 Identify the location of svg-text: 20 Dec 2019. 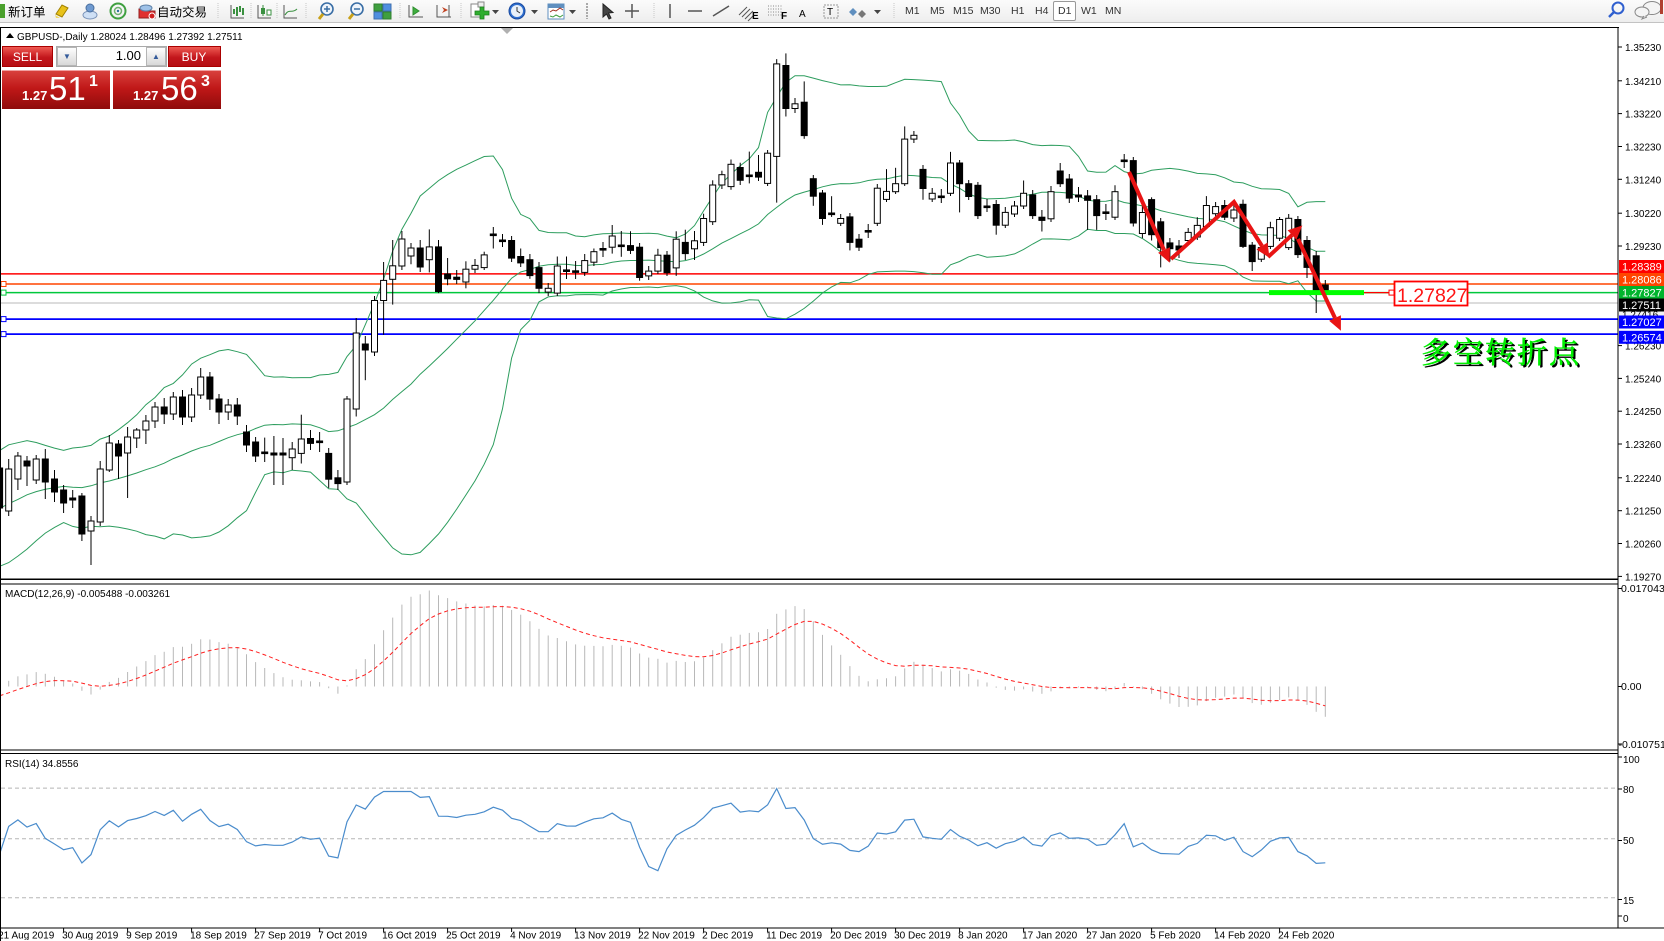
(858, 936).